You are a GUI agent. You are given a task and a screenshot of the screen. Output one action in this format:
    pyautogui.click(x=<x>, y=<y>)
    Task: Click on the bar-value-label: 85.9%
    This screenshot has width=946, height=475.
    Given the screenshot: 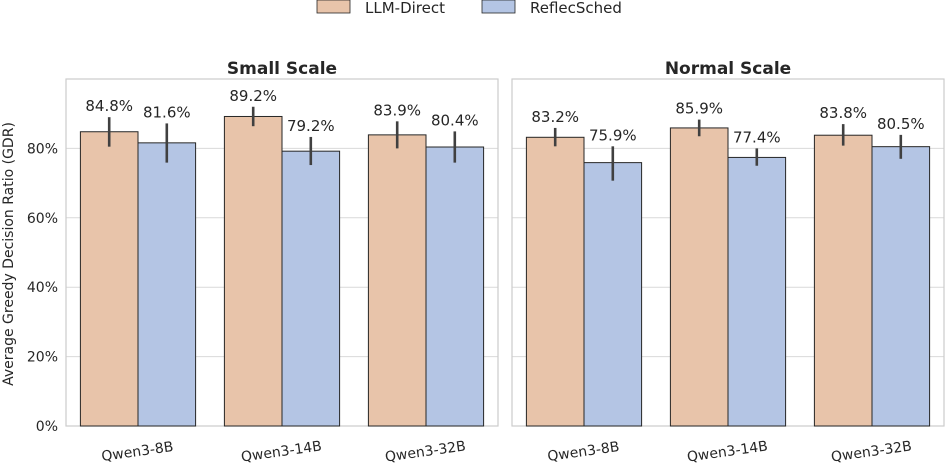 What is the action you would take?
    pyautogui.click(x=699, y=109)
    